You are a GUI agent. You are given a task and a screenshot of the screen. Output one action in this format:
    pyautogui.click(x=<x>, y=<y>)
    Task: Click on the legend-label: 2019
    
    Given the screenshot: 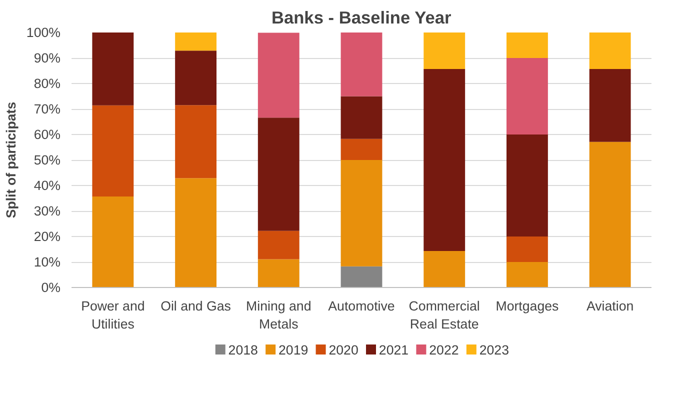 What is the action you would take?
    pyautogui.click(x=293, y=350)
    